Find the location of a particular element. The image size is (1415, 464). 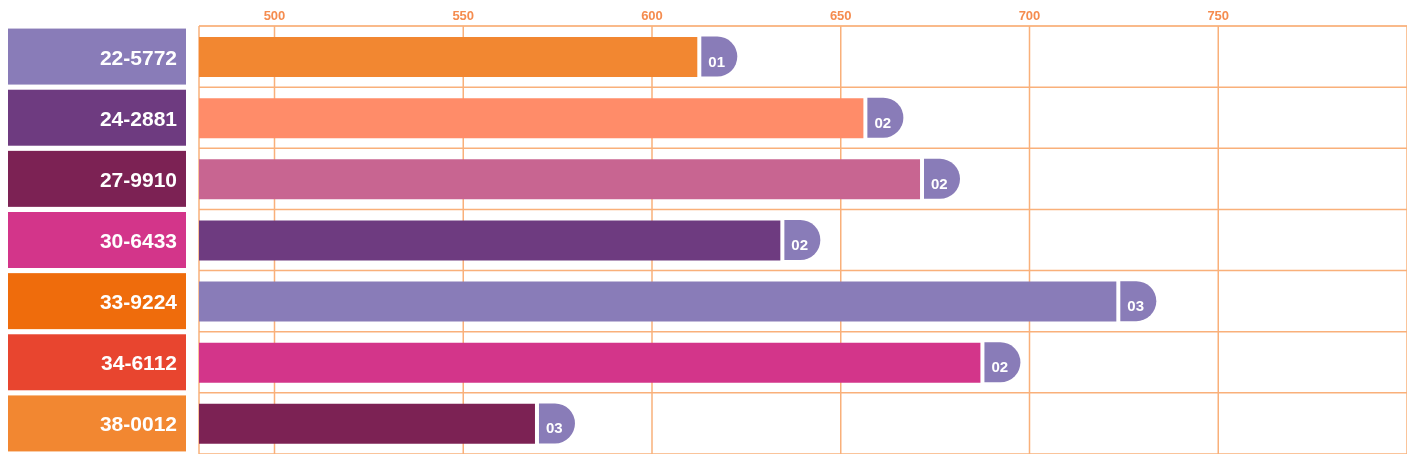

y-tick-label: 30-6433 is located at coordinates (138, 240).